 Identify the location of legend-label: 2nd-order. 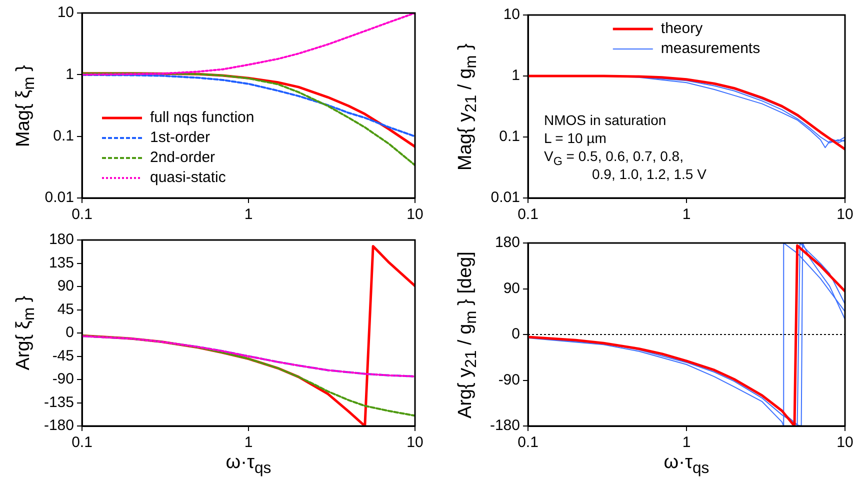
(183, 157).